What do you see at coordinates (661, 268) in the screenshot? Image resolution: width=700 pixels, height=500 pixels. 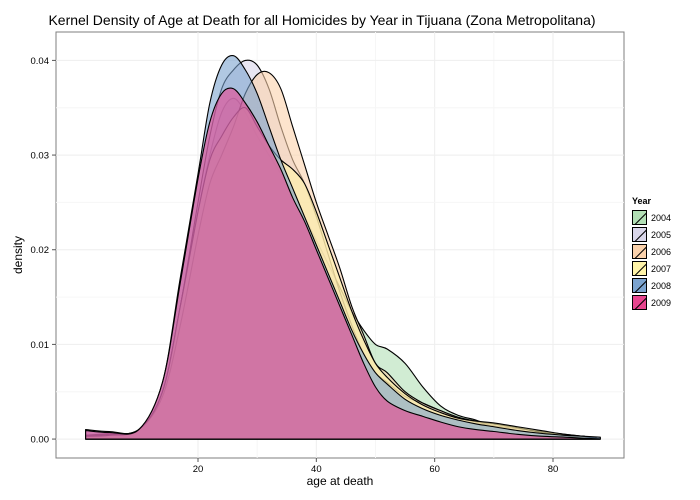 I see `legend-label: 2007` at bounding box center [661, 268].